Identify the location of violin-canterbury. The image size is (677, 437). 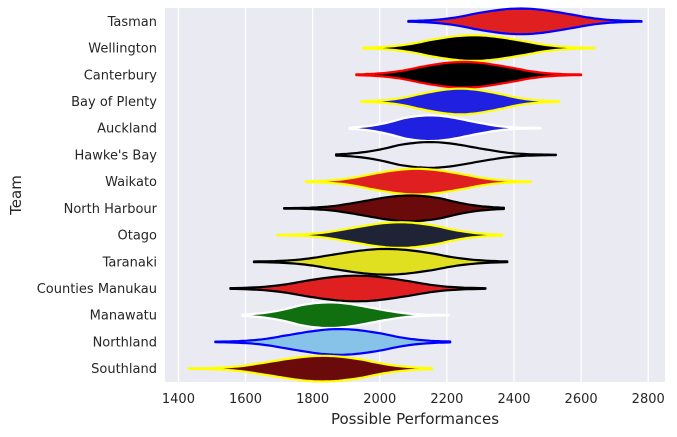
(469, 74).